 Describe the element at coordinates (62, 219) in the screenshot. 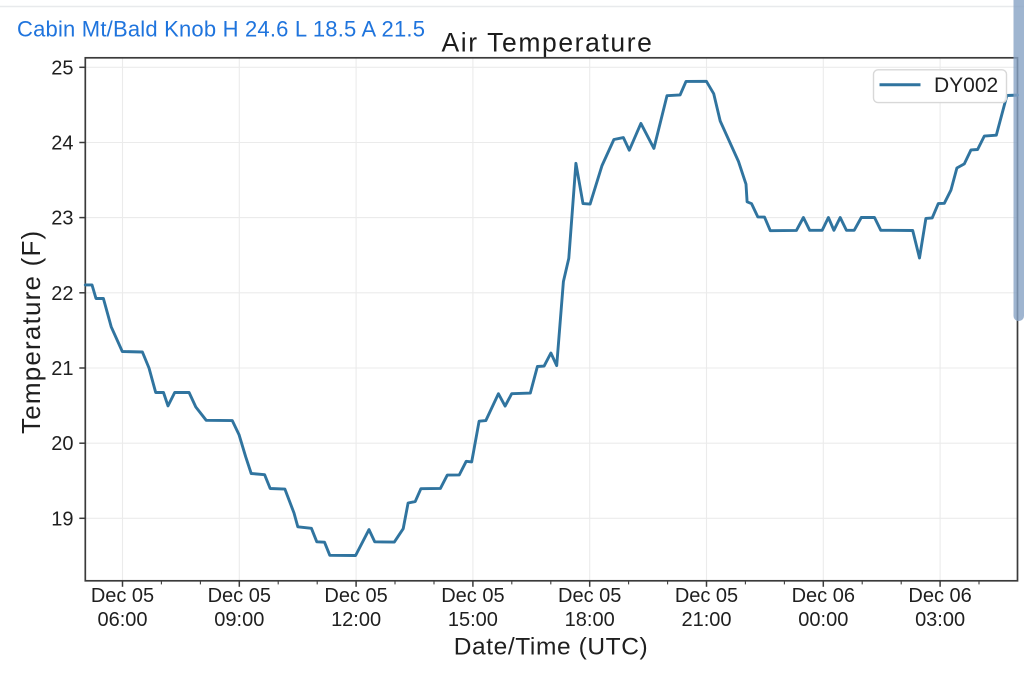

I see `svg-text: 23` at that location.